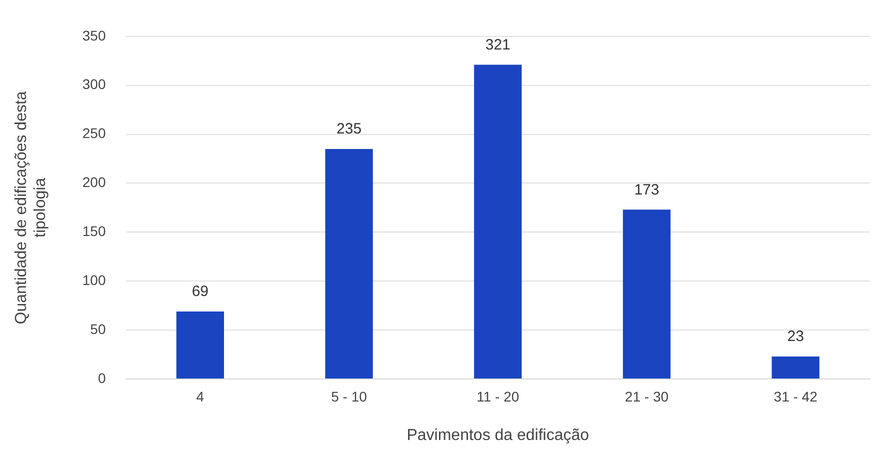 This screenshot has width=886, height=457. What do you see at coordinates (200, 291) in the screenshot?
I see `data-label: 69` at bounding box center [200, 291].